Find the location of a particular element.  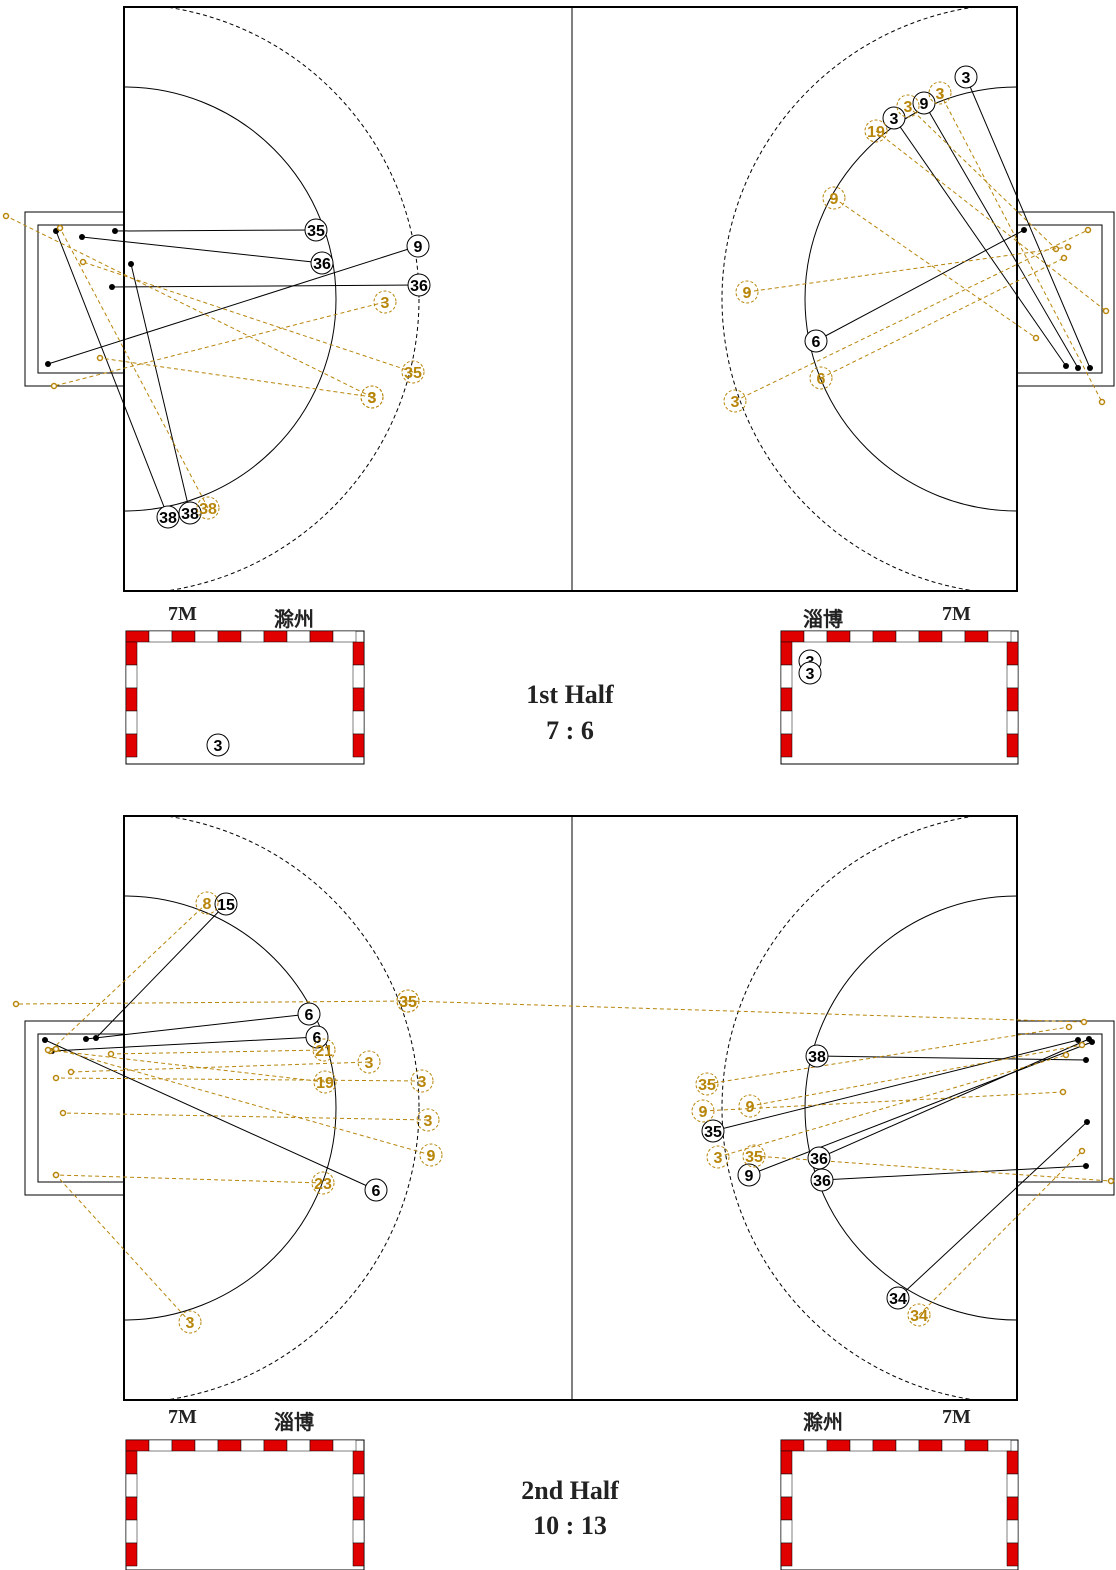

shot-marker: 35 is located at coordinates (408, 1001).